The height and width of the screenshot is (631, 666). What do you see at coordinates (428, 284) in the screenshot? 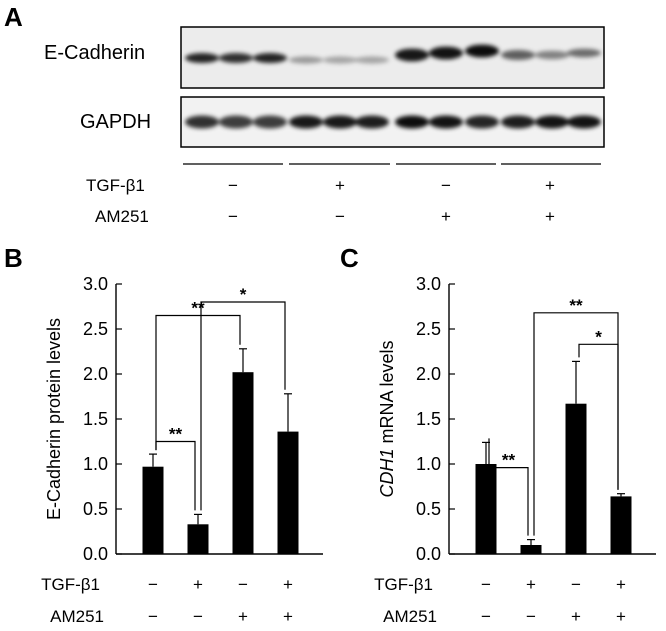
I see `chart-c-y-tick-label: 3.0` at bounding box center [428, 284].